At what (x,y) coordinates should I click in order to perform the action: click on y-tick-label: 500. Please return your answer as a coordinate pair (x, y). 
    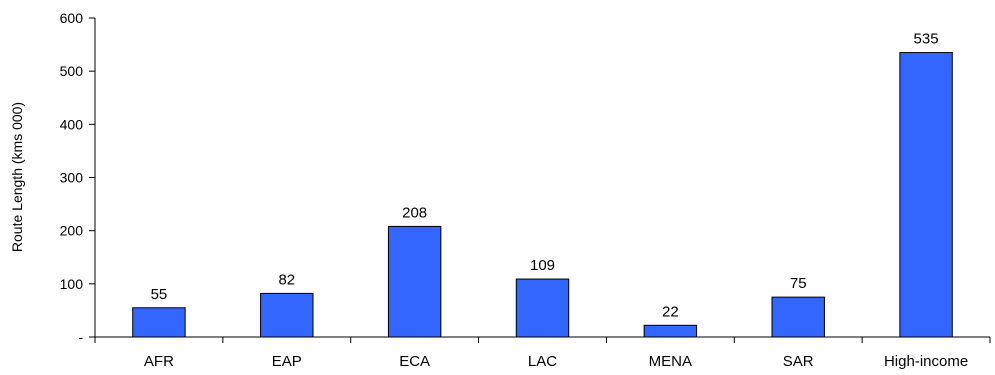
    Looking at the image, I should click on (72, 71).